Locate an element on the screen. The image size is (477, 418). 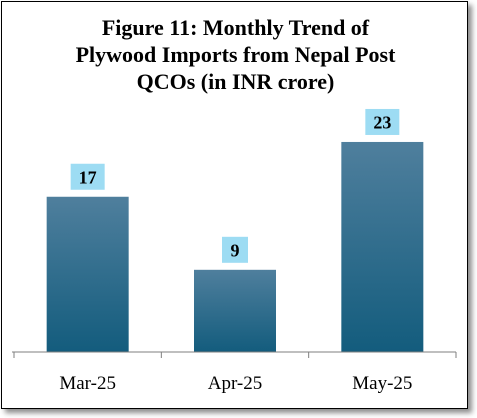
x-tick-label-apr-25: Apr-25 is located at coordinates (235, 383).